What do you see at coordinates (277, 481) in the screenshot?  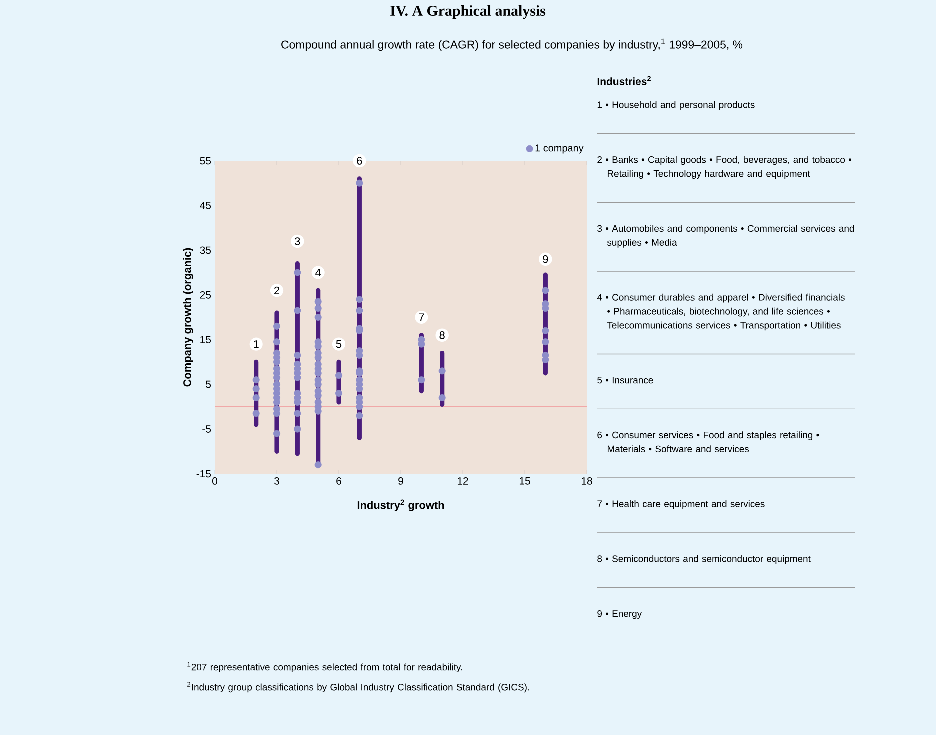 I see `x-tick-label: 3` at bounding box center [277, 481].